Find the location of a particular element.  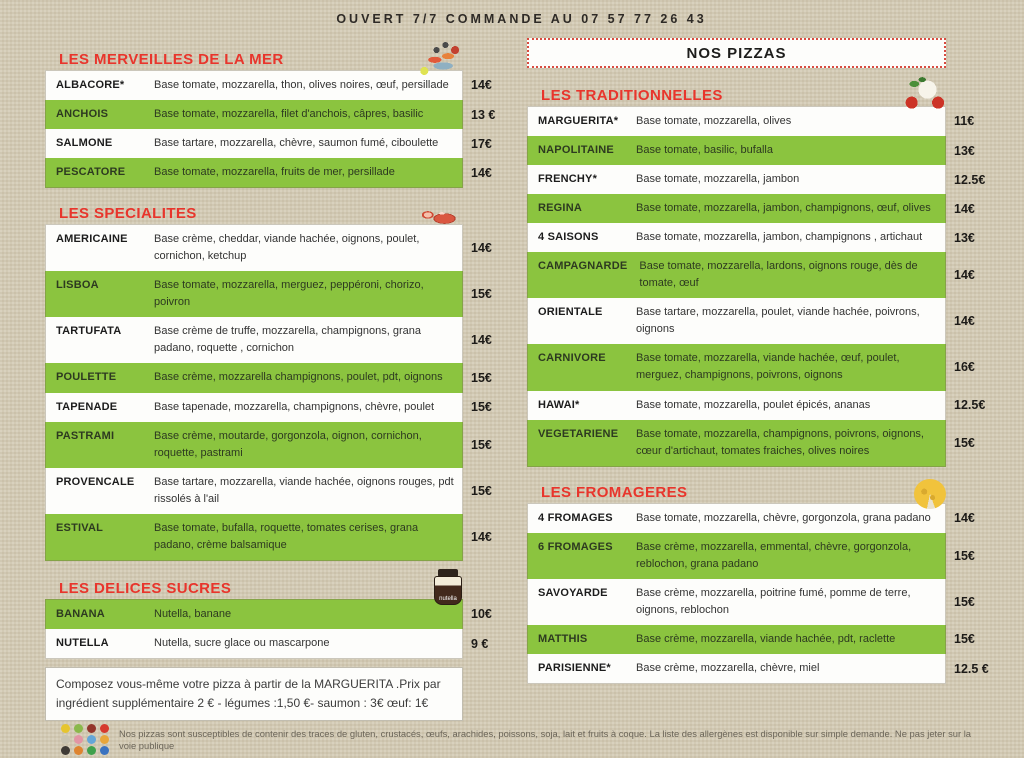

menu-title: NOS PIZZAS is located at coordinates (736, 53).